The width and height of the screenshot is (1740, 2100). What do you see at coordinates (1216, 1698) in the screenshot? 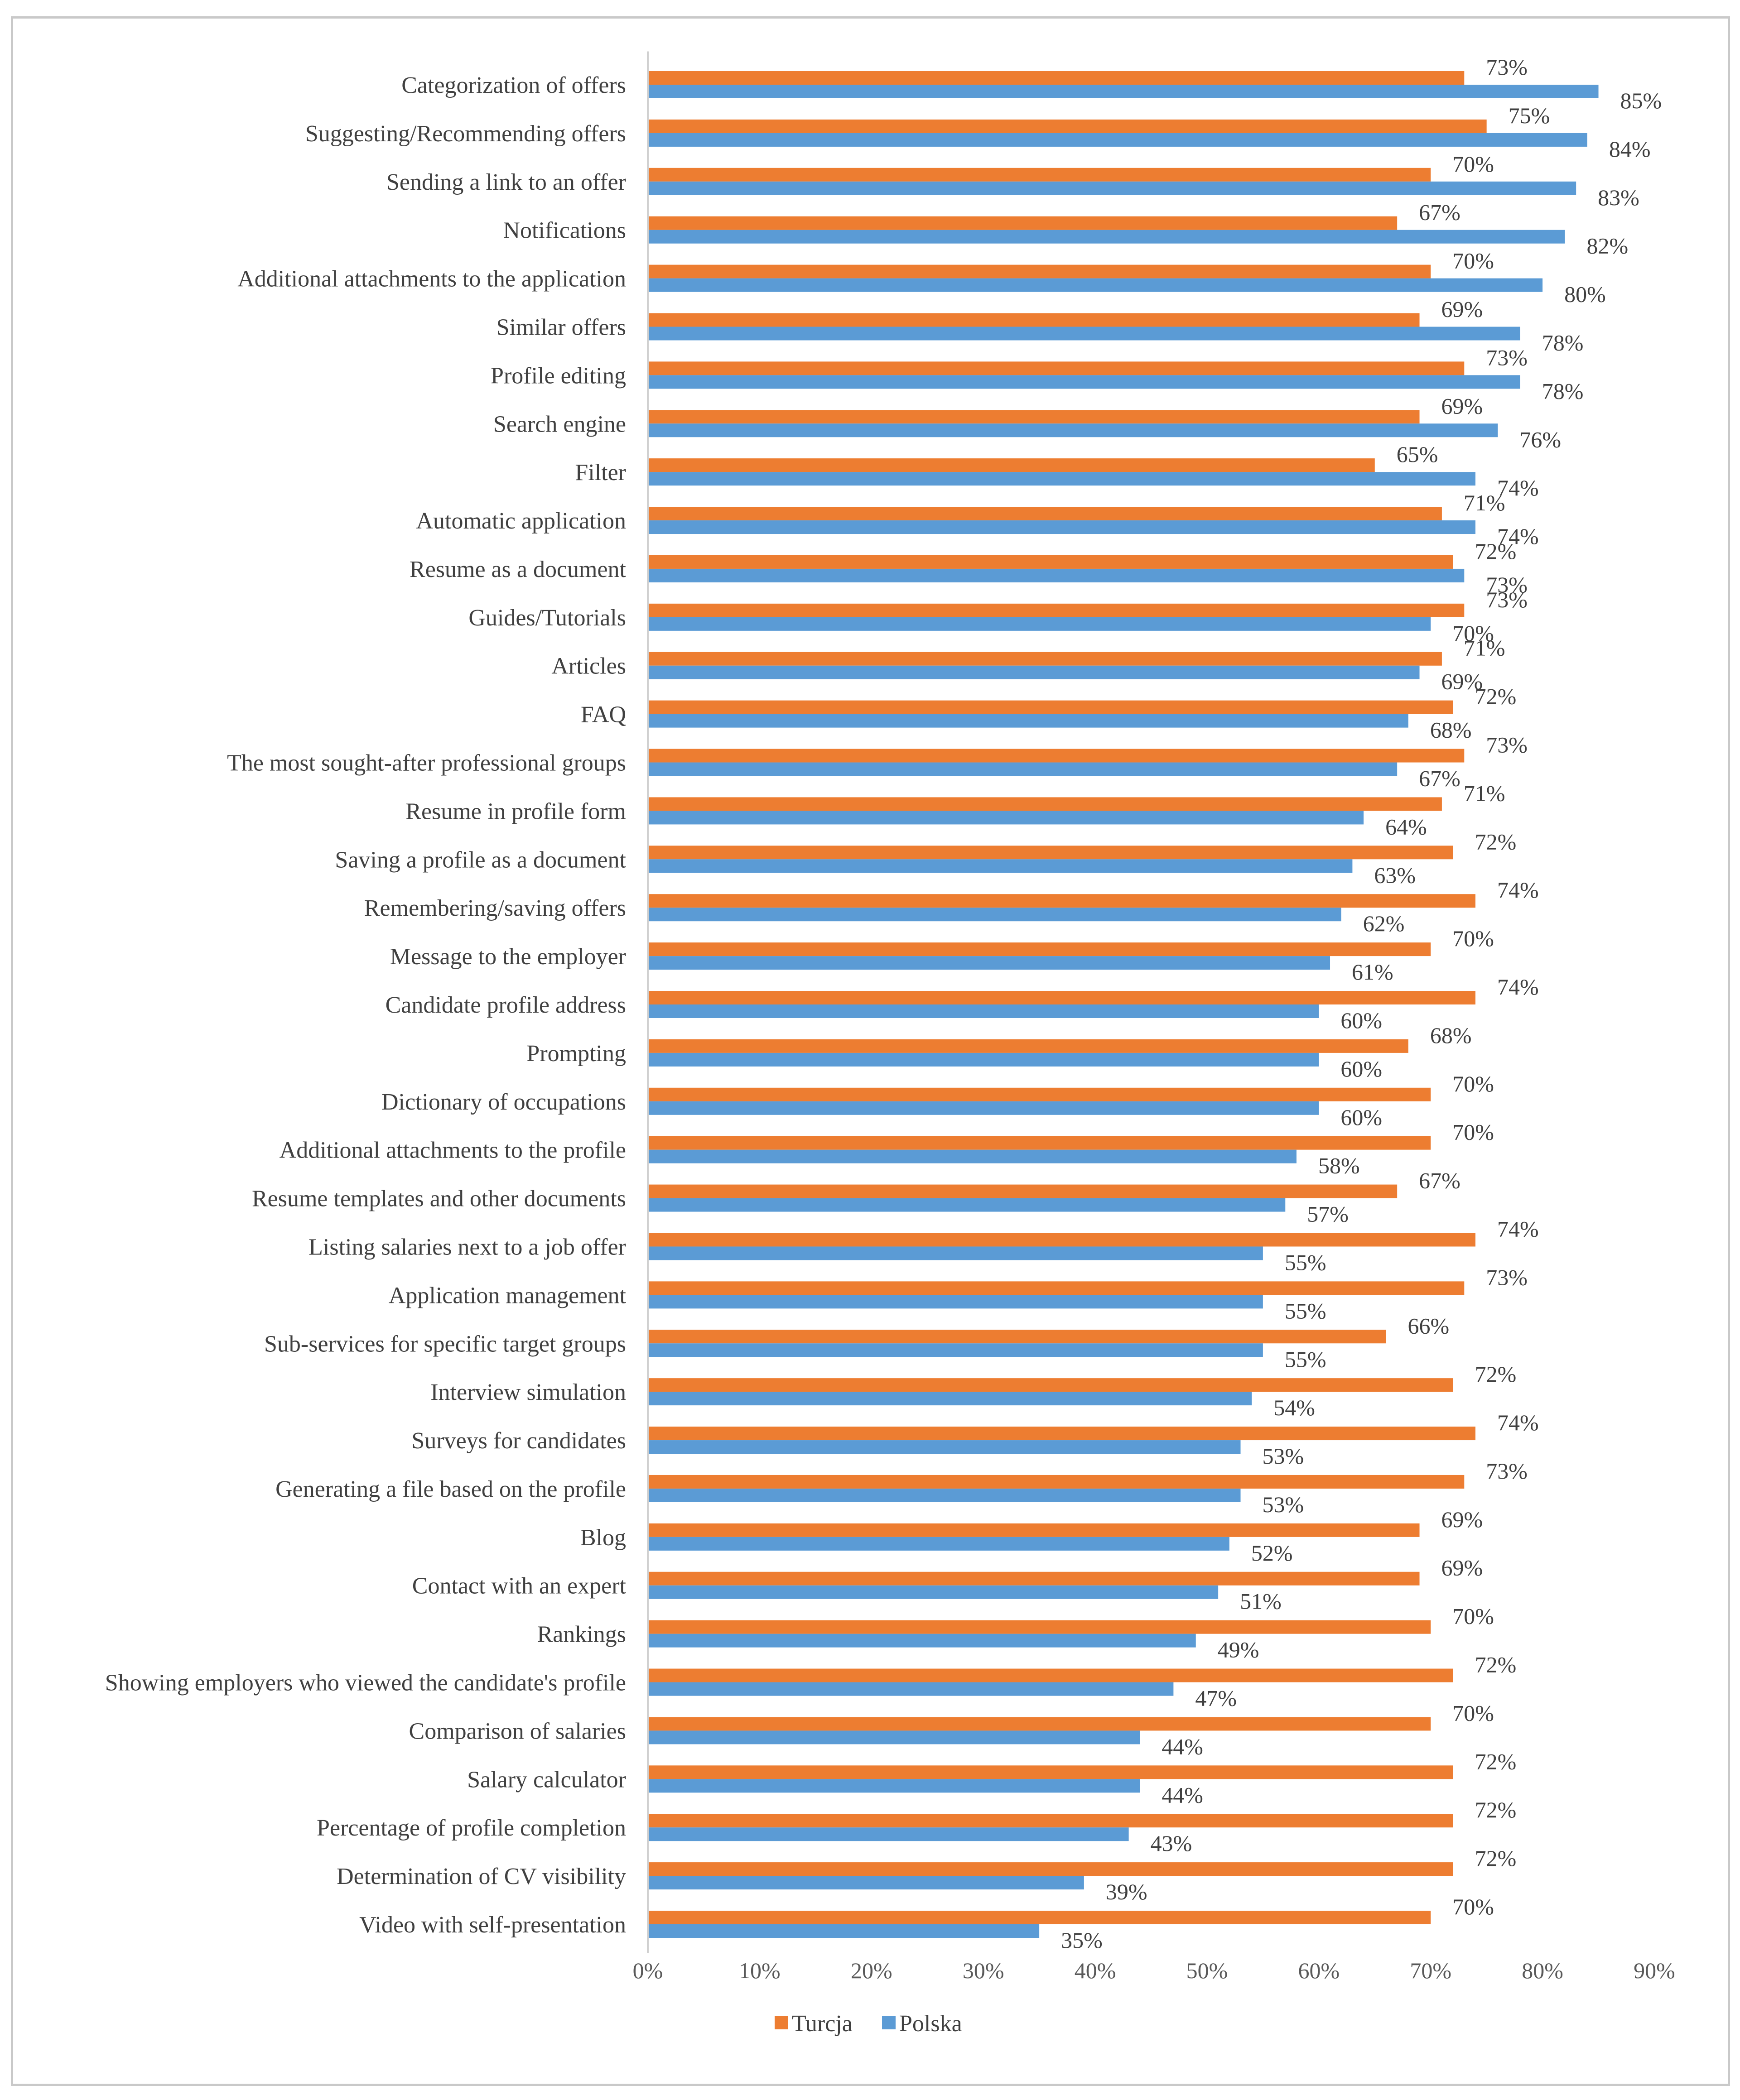
I see `value-label-polska: 47%` at bounding box center [1216, 1698].